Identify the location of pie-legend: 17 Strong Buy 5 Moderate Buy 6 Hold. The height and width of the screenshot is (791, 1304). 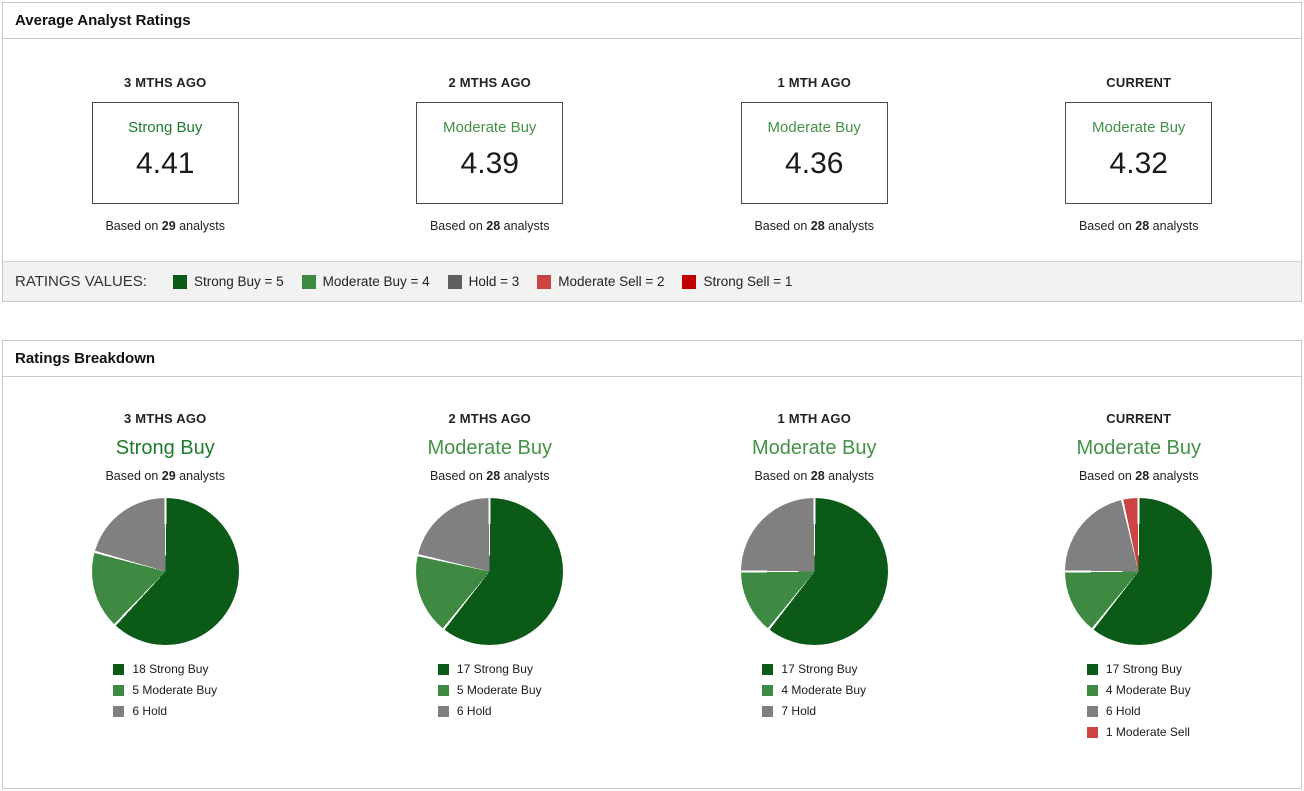
(489, 693).